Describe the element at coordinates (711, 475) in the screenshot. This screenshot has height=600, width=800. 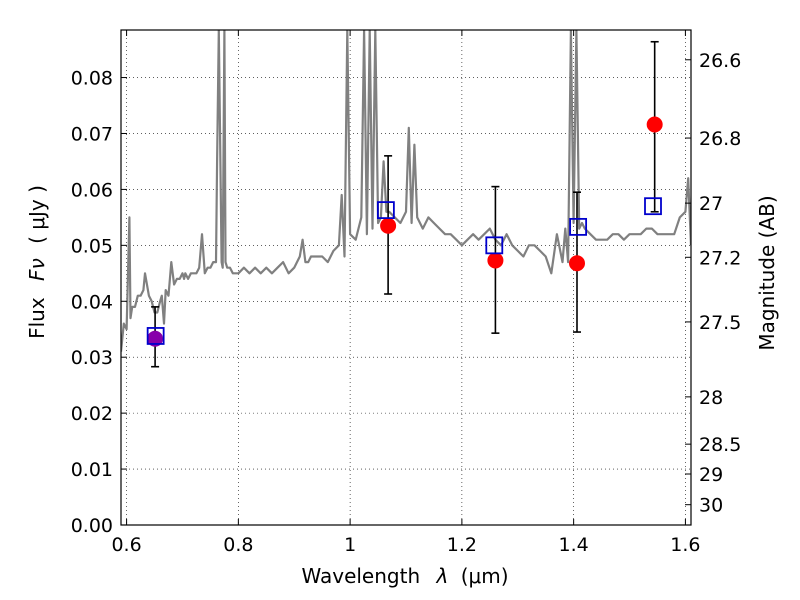
I see `right-tick-label: 29` at that location.